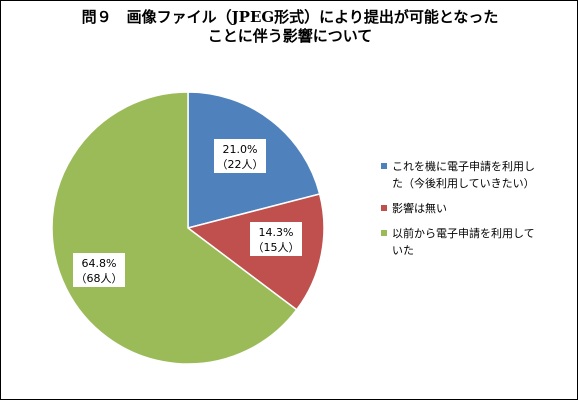 Image resolution: width=578 pixels, height=400 pixels. What do you see at coordinates (240, 164) in the screenshot?
I see `data-label-count-used-from-now: （22人）` at bounding box center [240, 164].